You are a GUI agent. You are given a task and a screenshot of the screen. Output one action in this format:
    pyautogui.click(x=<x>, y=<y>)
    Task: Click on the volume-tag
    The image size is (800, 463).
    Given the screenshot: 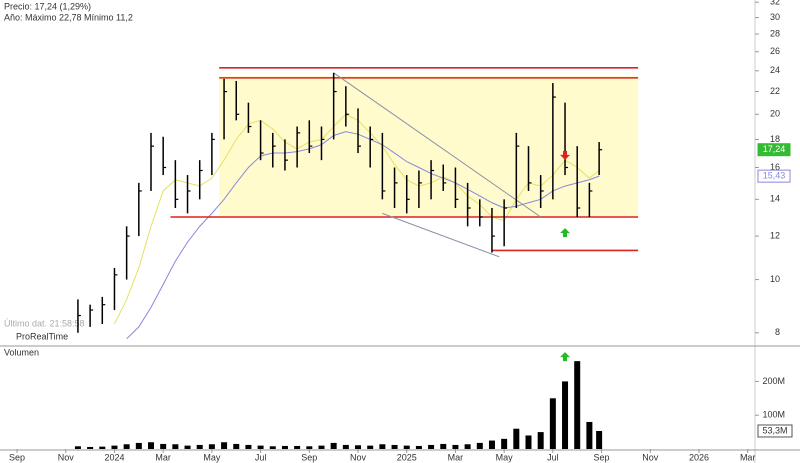 What is the action you would take?
    pyautogui.click(x=775, y=431)
    